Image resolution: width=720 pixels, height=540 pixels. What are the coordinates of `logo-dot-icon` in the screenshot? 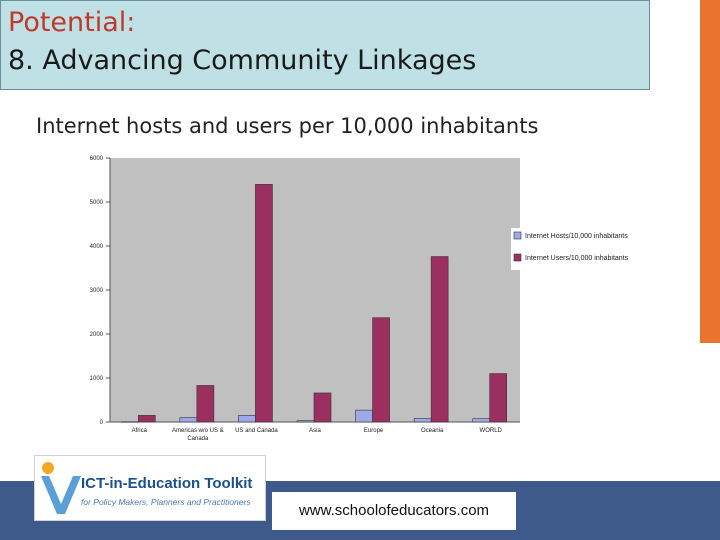 It's located at (48, 468).